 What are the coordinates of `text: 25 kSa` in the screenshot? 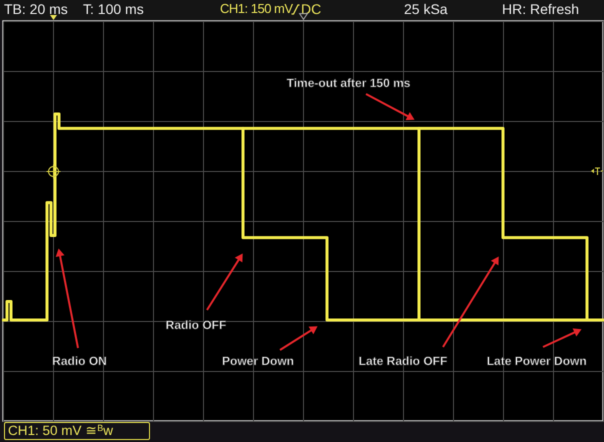 It's located at (426, 9).